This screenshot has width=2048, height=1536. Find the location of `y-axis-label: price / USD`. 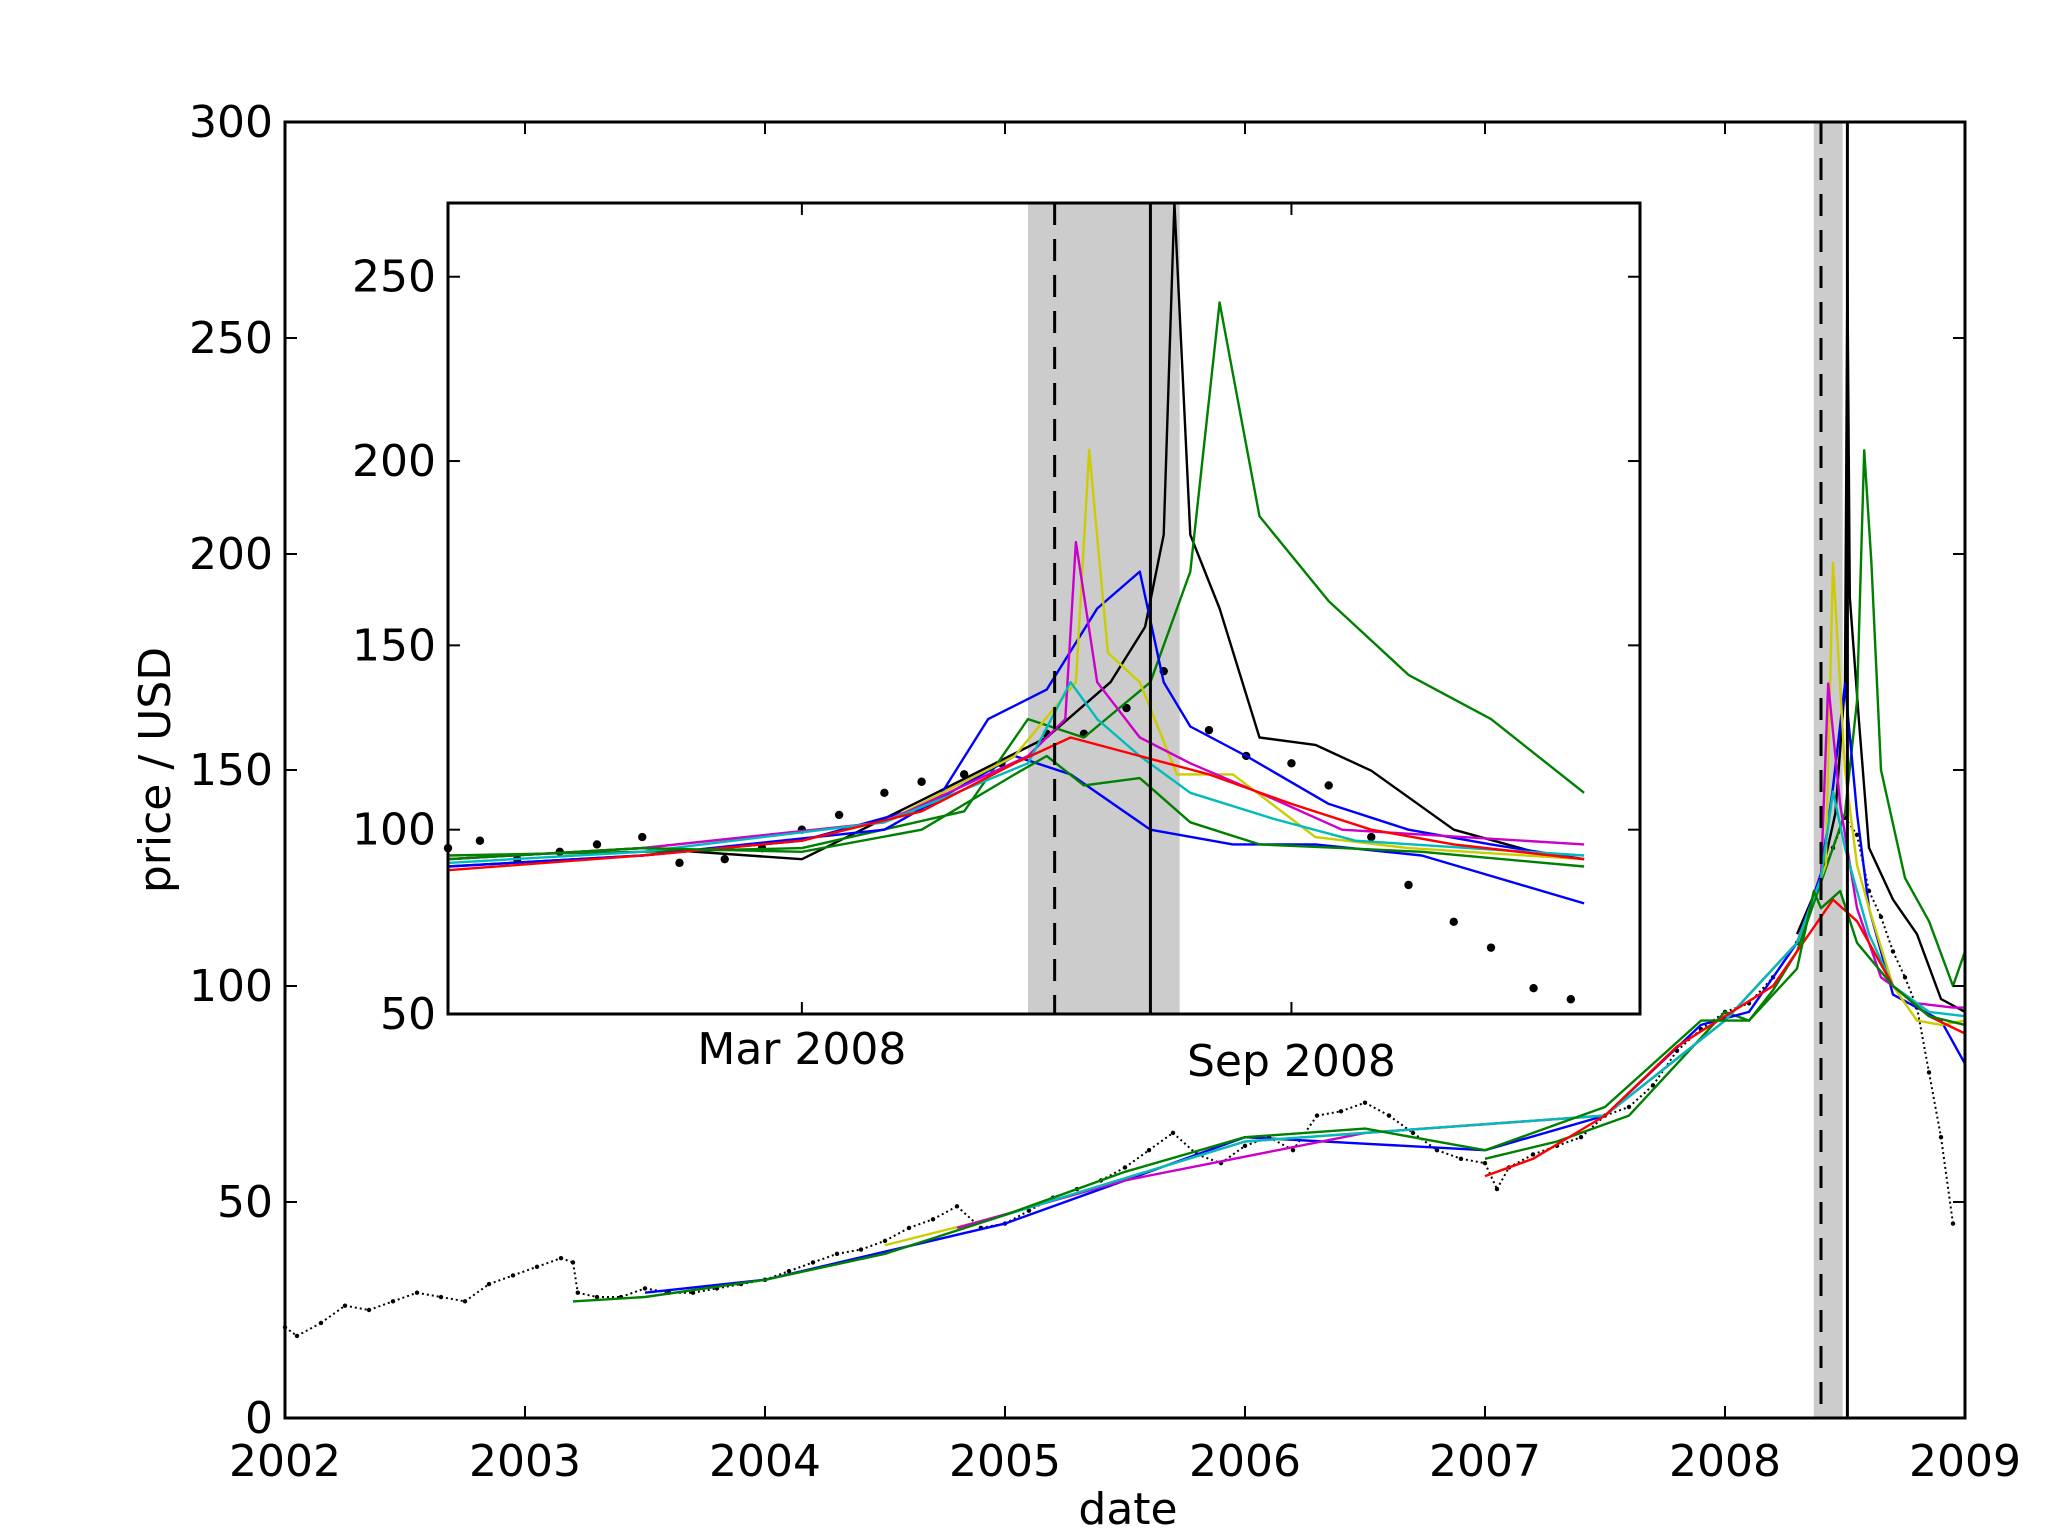

y-axis-label: price / USD is located at coordinates (155, 770).